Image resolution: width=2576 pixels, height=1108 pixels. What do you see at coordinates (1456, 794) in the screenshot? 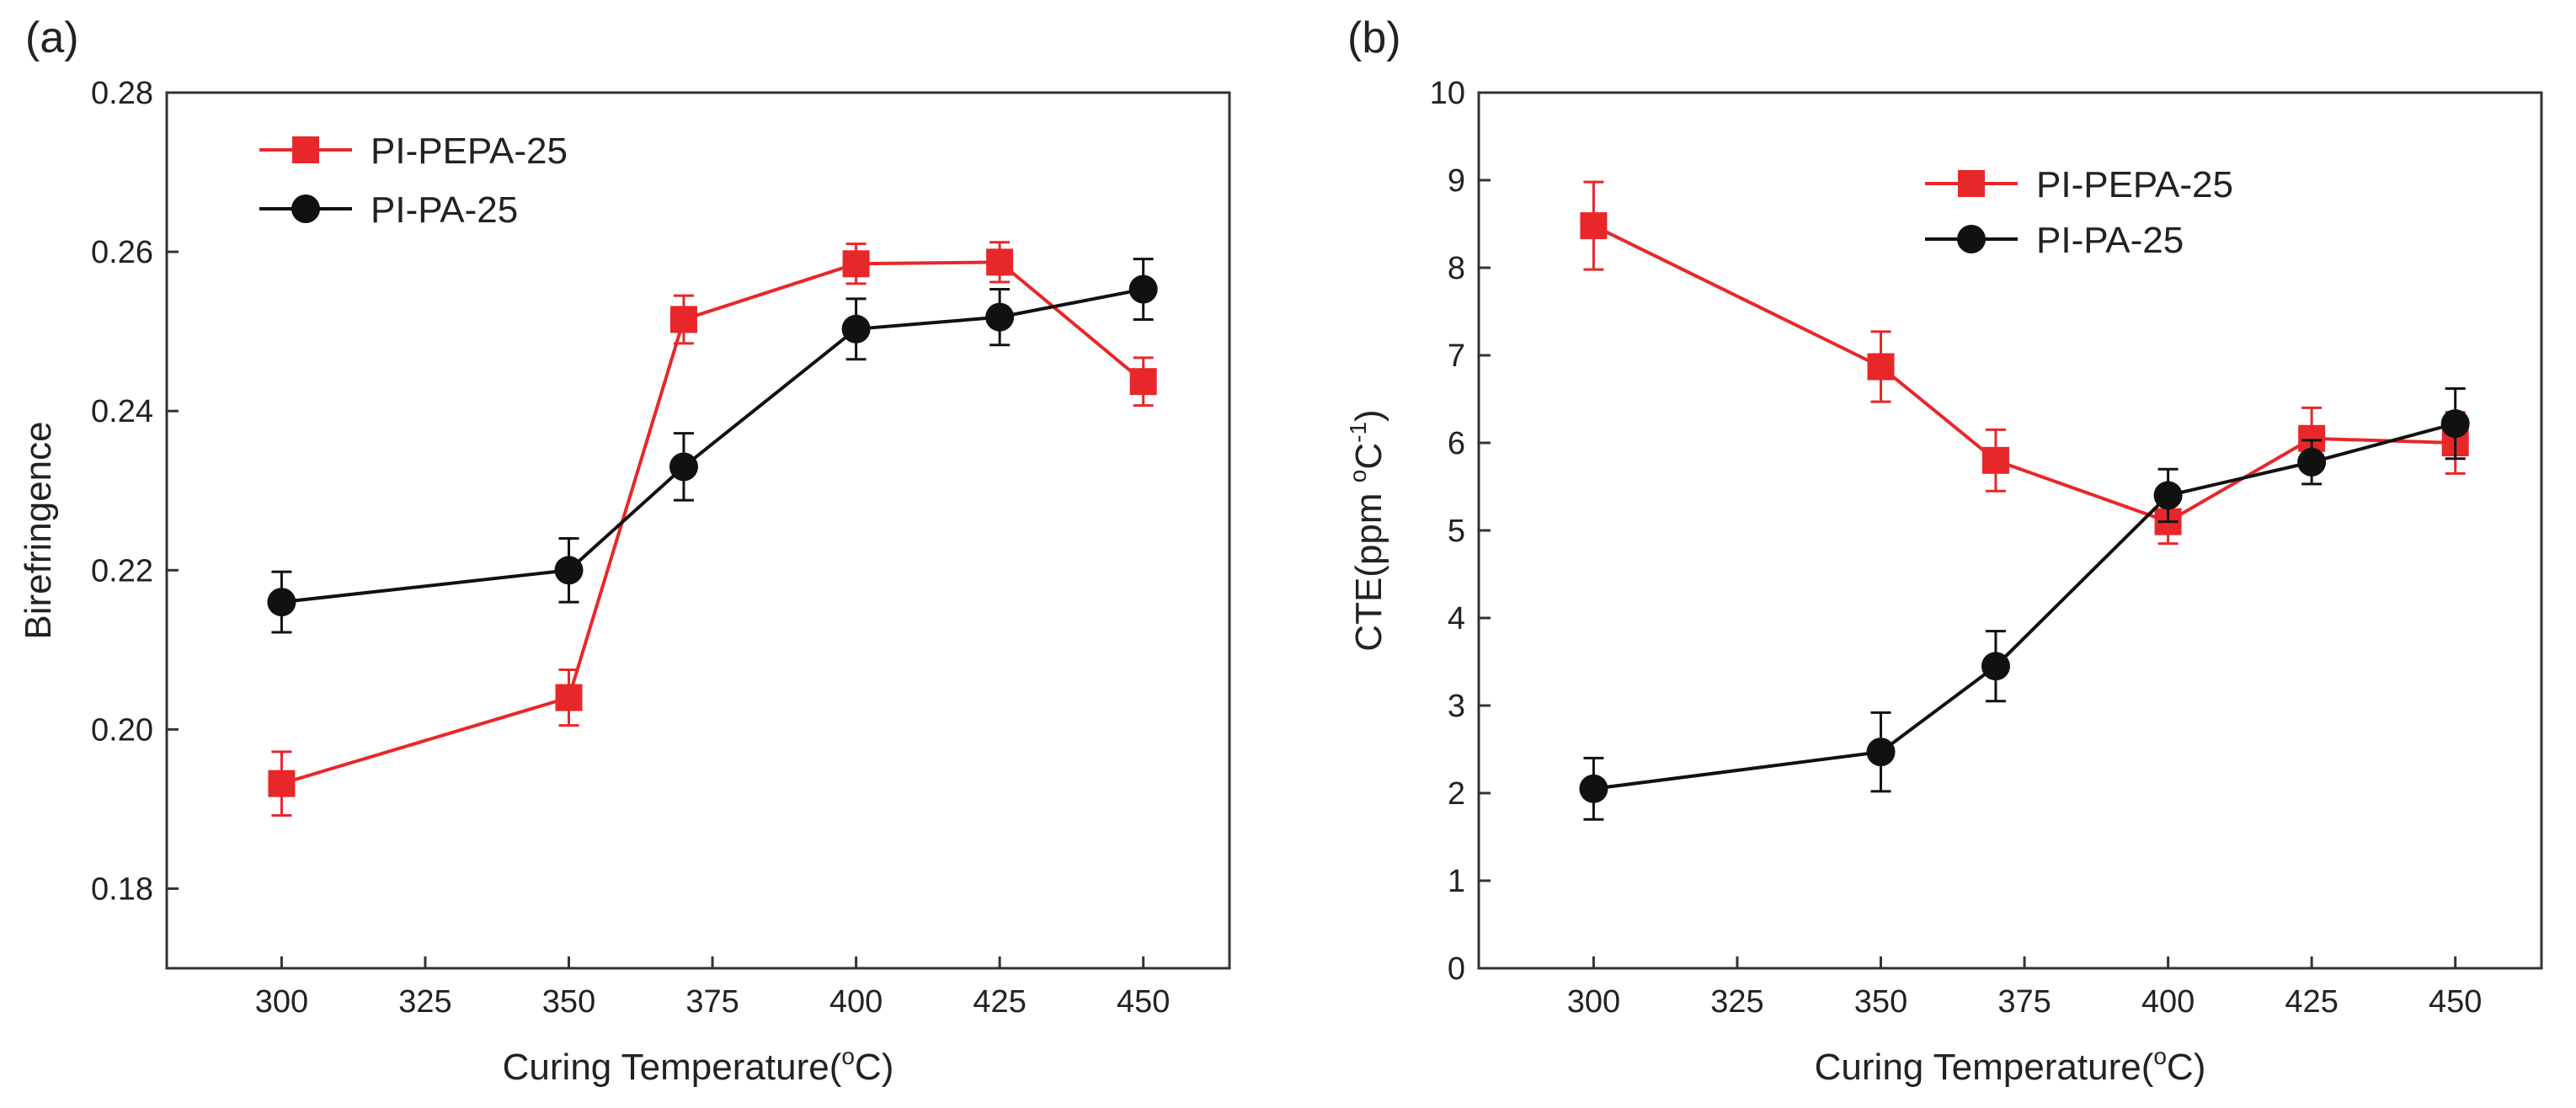
I see `y-tick-label: 2` at bounding box center [1456, 794].